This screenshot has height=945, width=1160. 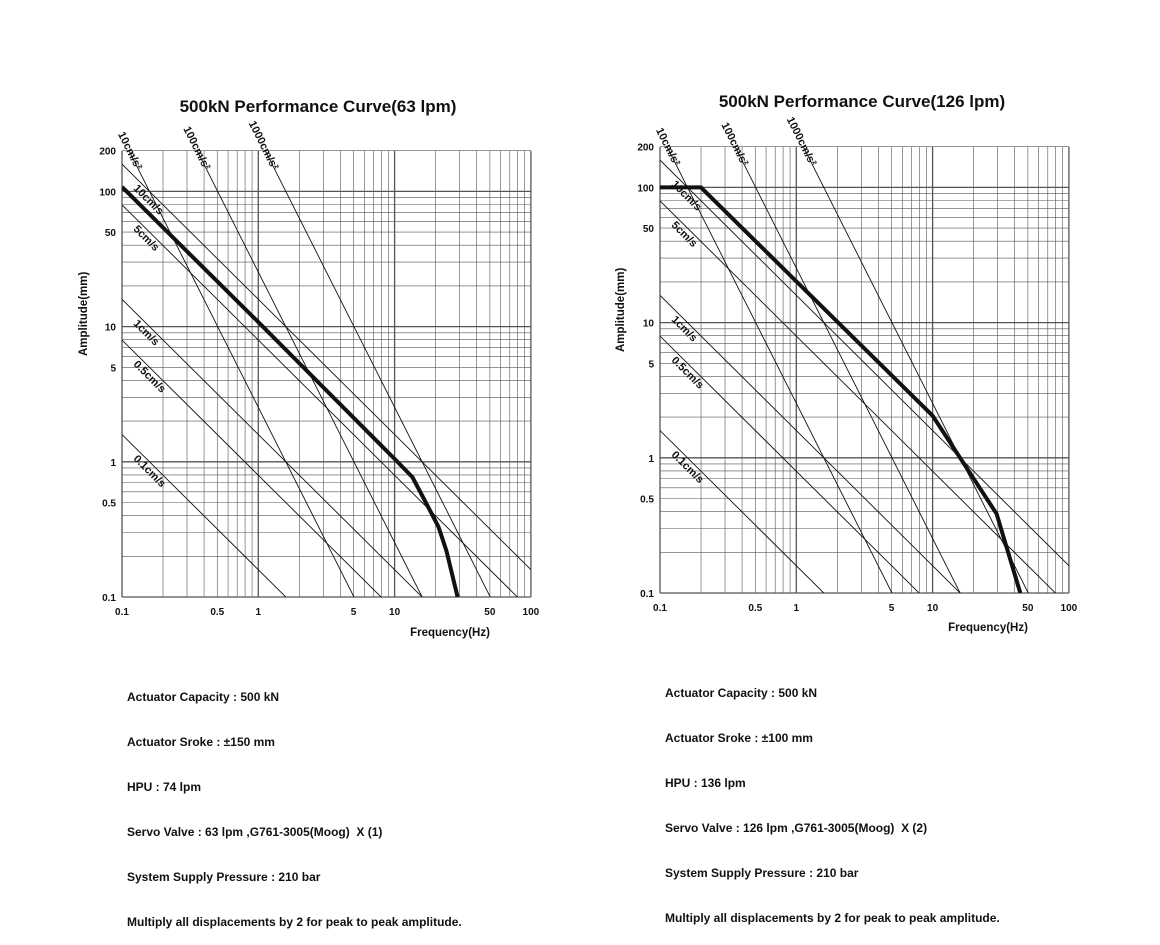 What do you see at coordinates (739, 738) in the screenshot?
I see `spec-line: Actuator Sroke : ±100 mm` at bounding box center [739, 738].